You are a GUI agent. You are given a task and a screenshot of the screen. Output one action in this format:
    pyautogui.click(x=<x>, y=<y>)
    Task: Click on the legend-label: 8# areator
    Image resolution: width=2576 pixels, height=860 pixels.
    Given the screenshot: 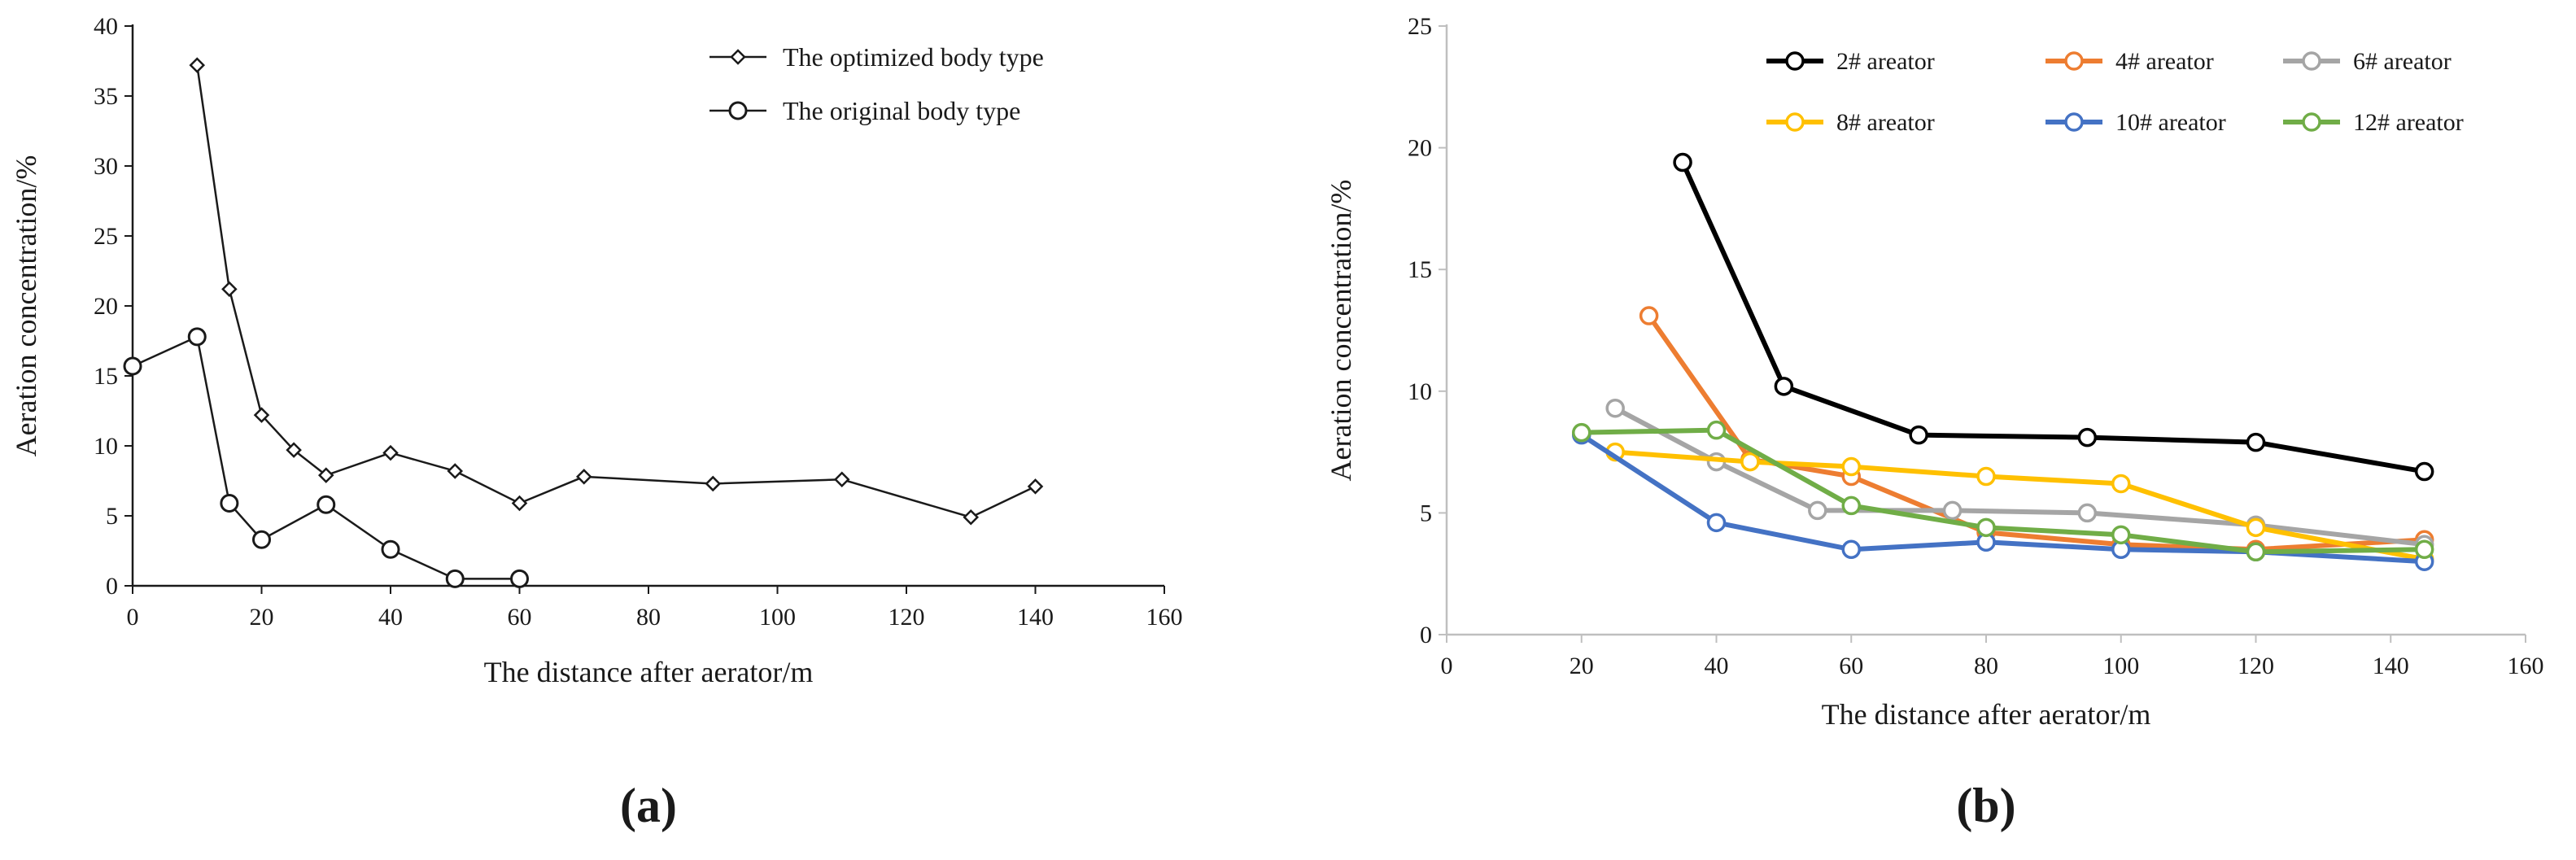 What is the action you would take?
    pyautogui.click(x=1885, y=122)
    